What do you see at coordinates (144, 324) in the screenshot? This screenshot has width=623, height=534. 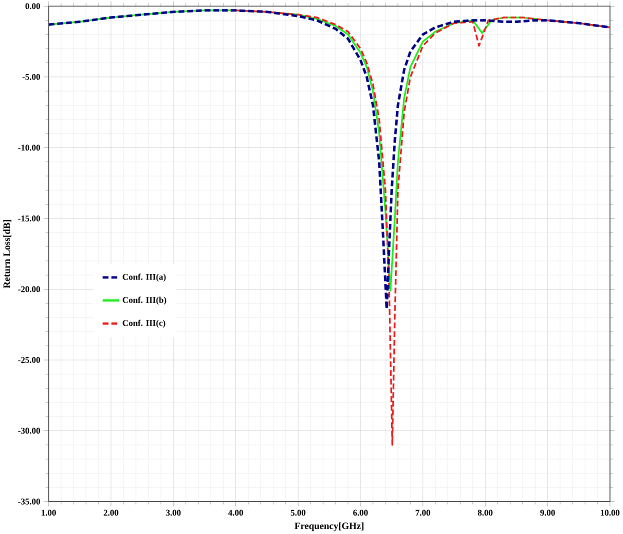 I see `legend-label: Conf. III(c)` at bounding box center [144, 324].